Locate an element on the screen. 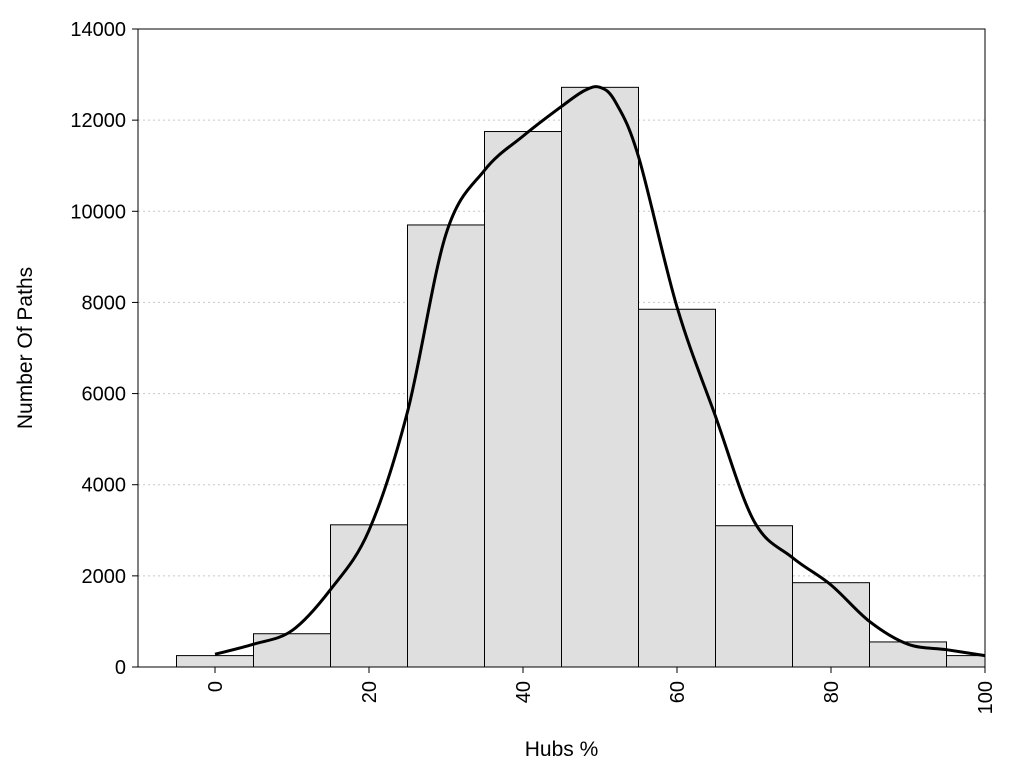 The width and height of the screenshot is (1024, 768). y-tick-label: 0 is located at coordinates (120, 668).